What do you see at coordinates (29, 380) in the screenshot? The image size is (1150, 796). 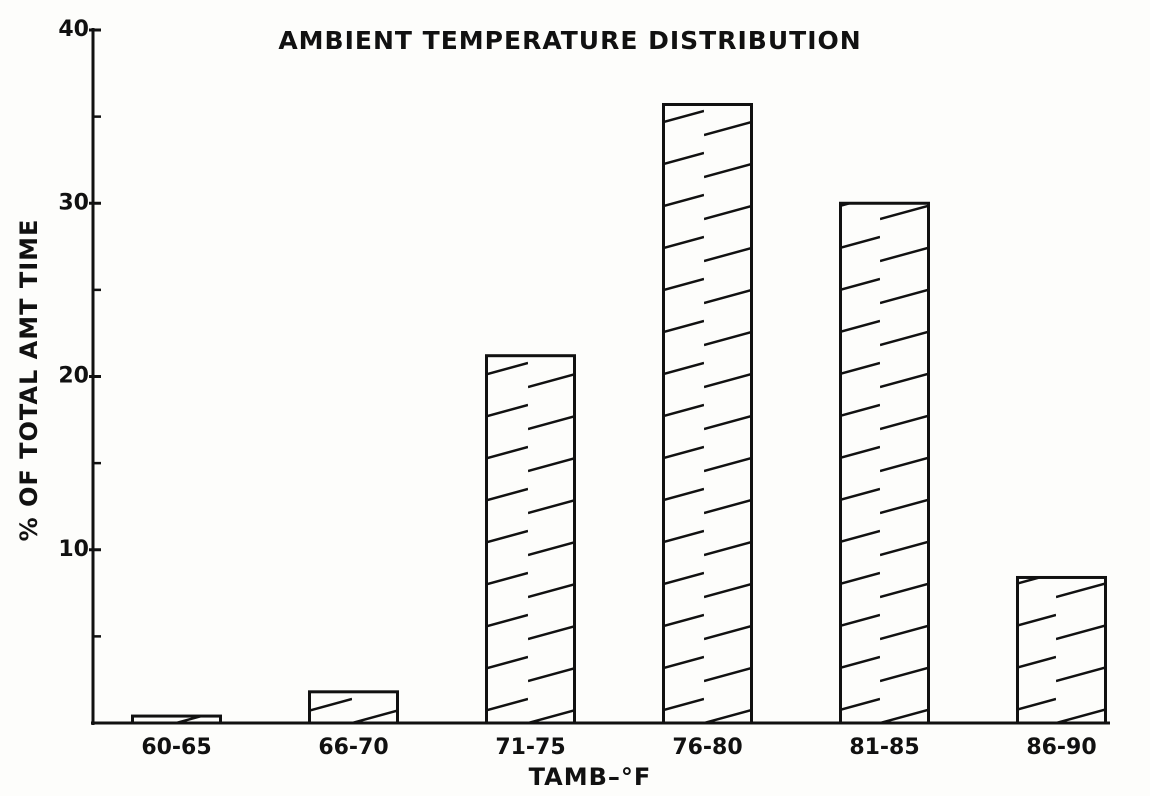 I see `y-axis-label: % OF TOTAL AMT TIME` at bounding box center [29, 380].